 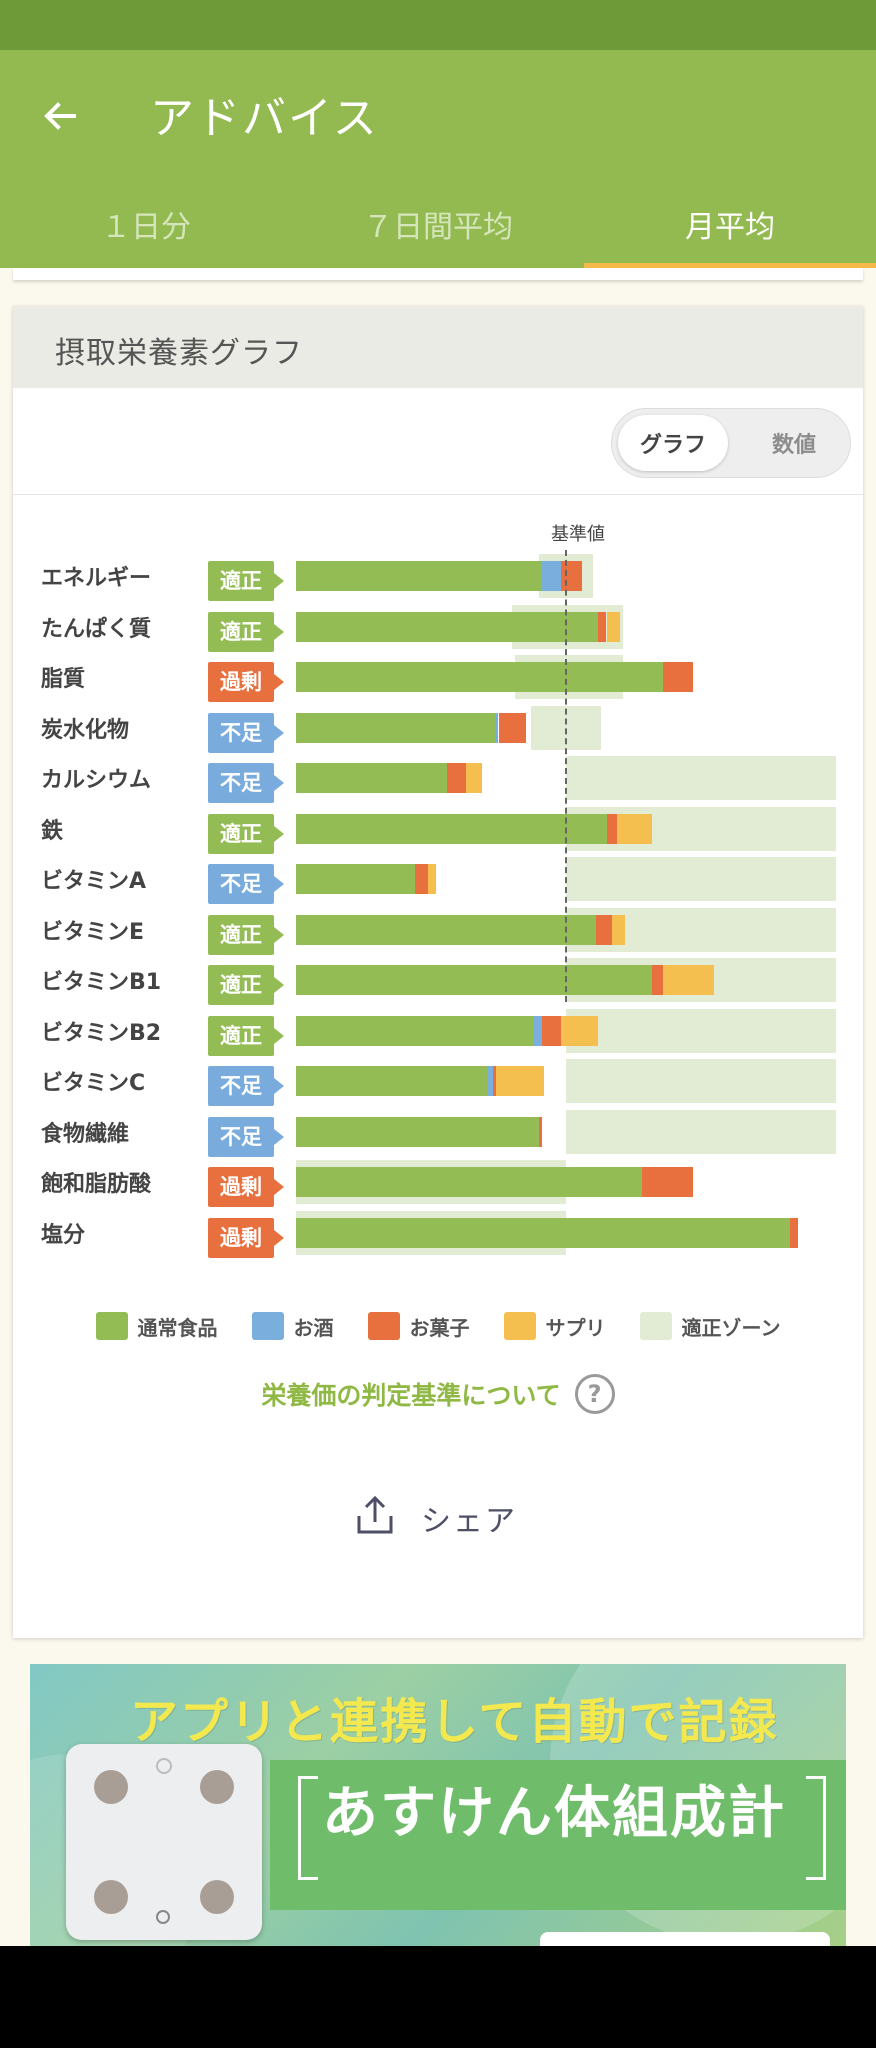 I want to click on nutrient-row: 飽和脂肪酸 過剰, so click(x=438, y=1185).